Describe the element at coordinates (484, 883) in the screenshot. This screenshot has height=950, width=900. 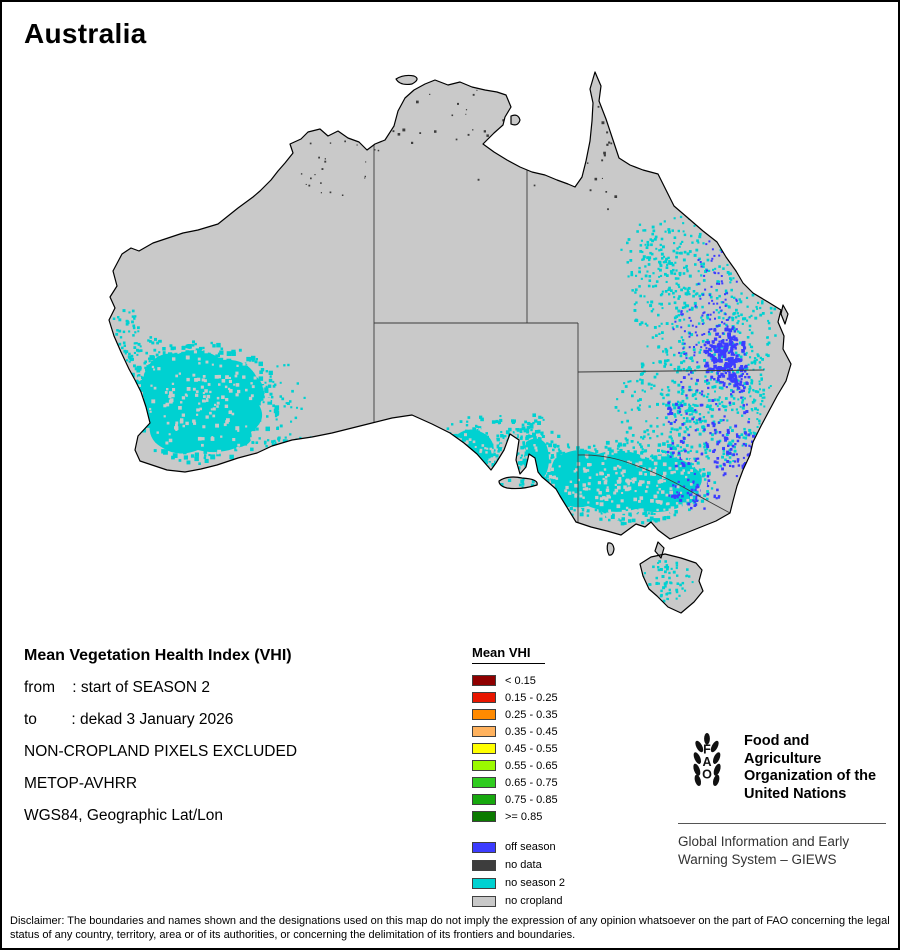
I see `legend-swatch` at that location.